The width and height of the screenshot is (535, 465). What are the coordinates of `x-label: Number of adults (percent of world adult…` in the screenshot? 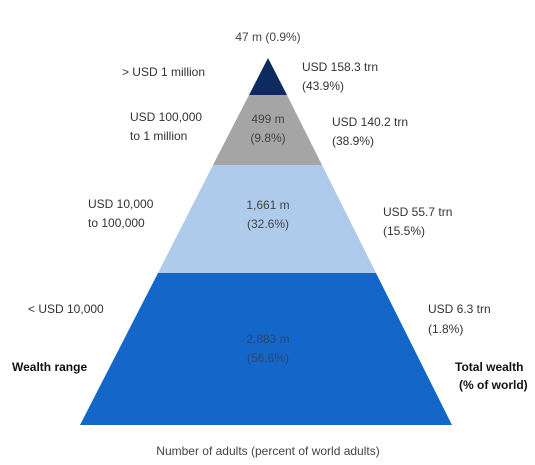 It's located at (267, 451).